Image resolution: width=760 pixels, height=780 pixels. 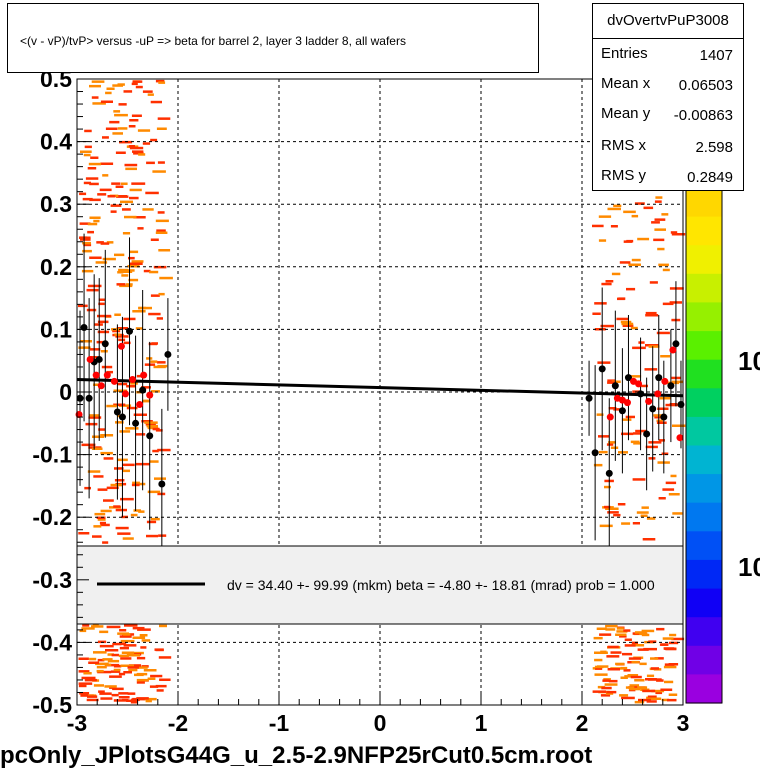 What do you see at coordinates (624, 53) in the screenshot?
I see `stats-label: Entries` at bounding box center [624, 53].